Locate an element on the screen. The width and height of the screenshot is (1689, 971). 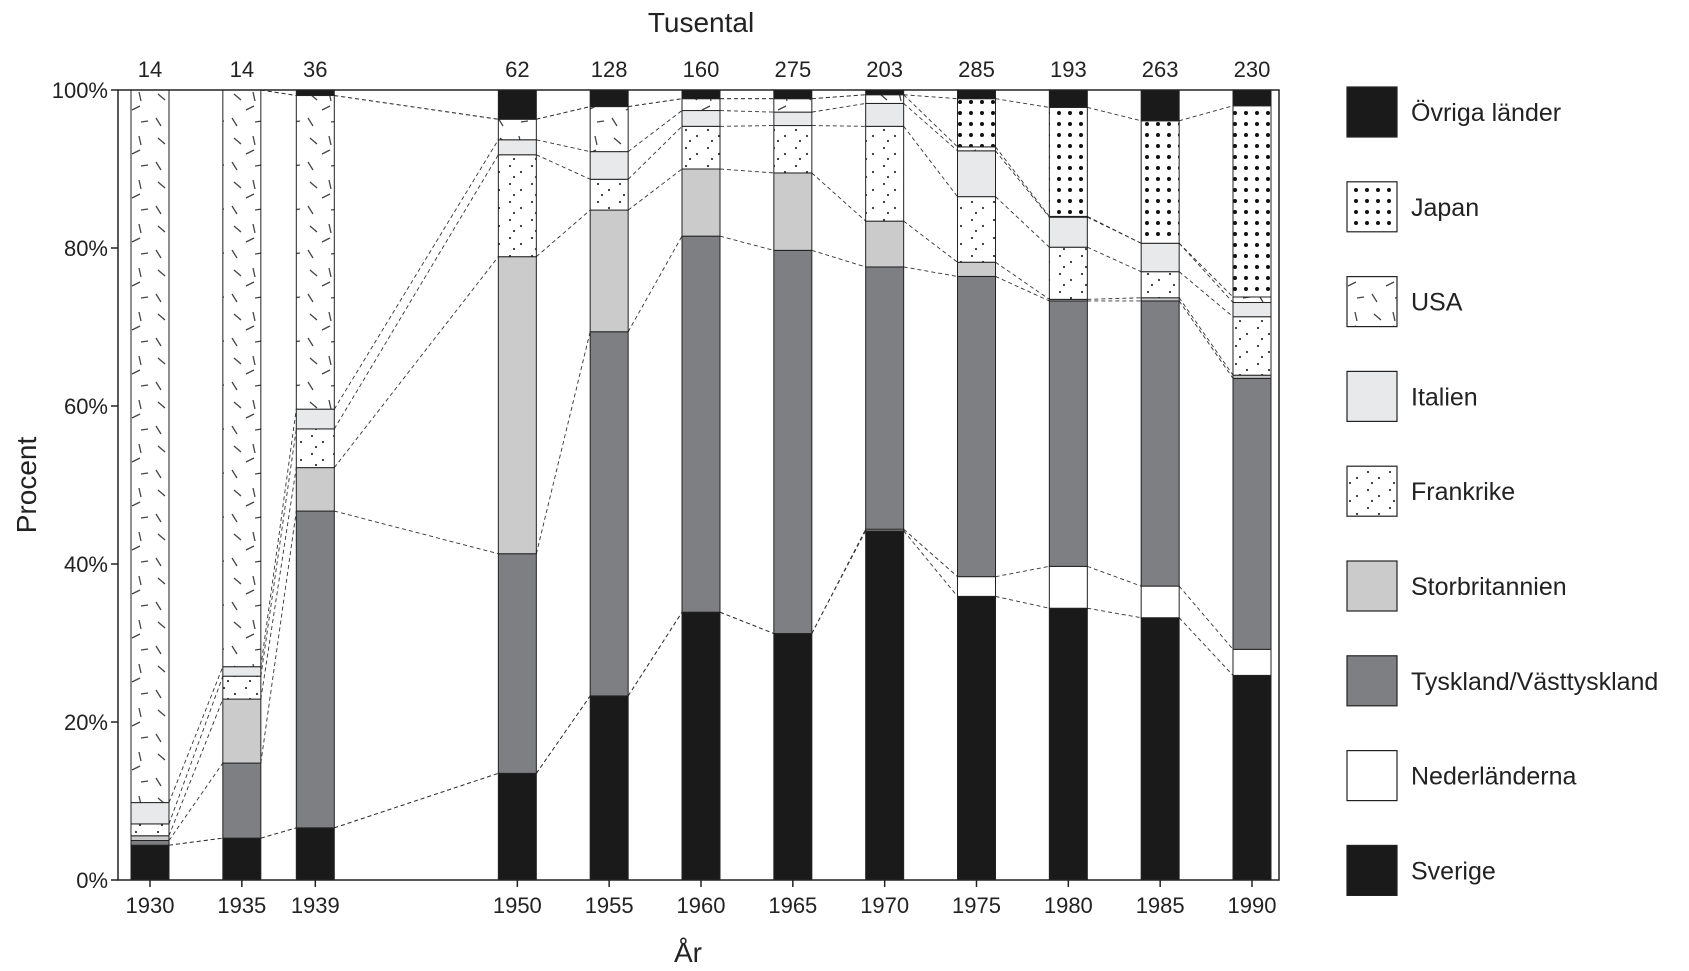
bar-segment-frankrike-1950 is located at coordinates (517, 206).